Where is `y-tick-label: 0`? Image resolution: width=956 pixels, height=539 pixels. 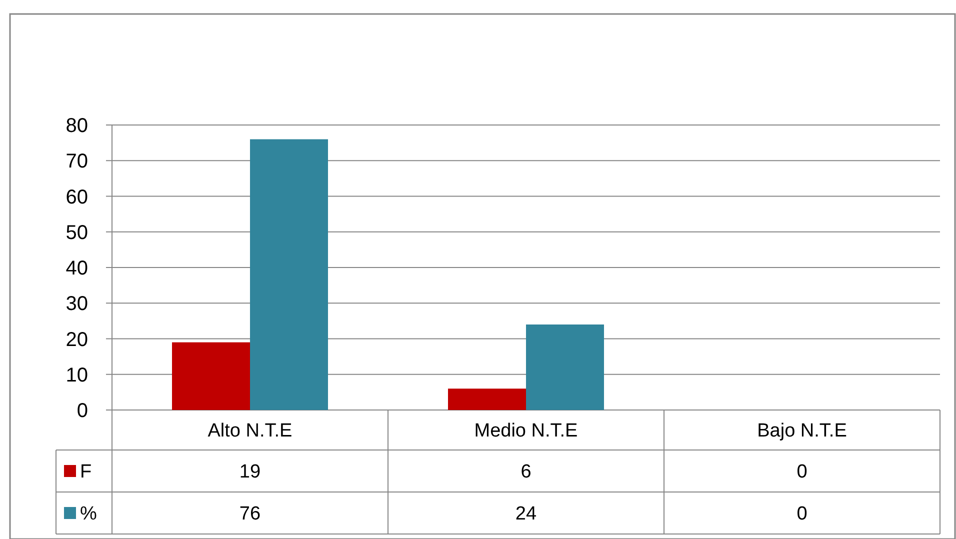 y-tick-label: 0 is located at coordinates (82, 411).